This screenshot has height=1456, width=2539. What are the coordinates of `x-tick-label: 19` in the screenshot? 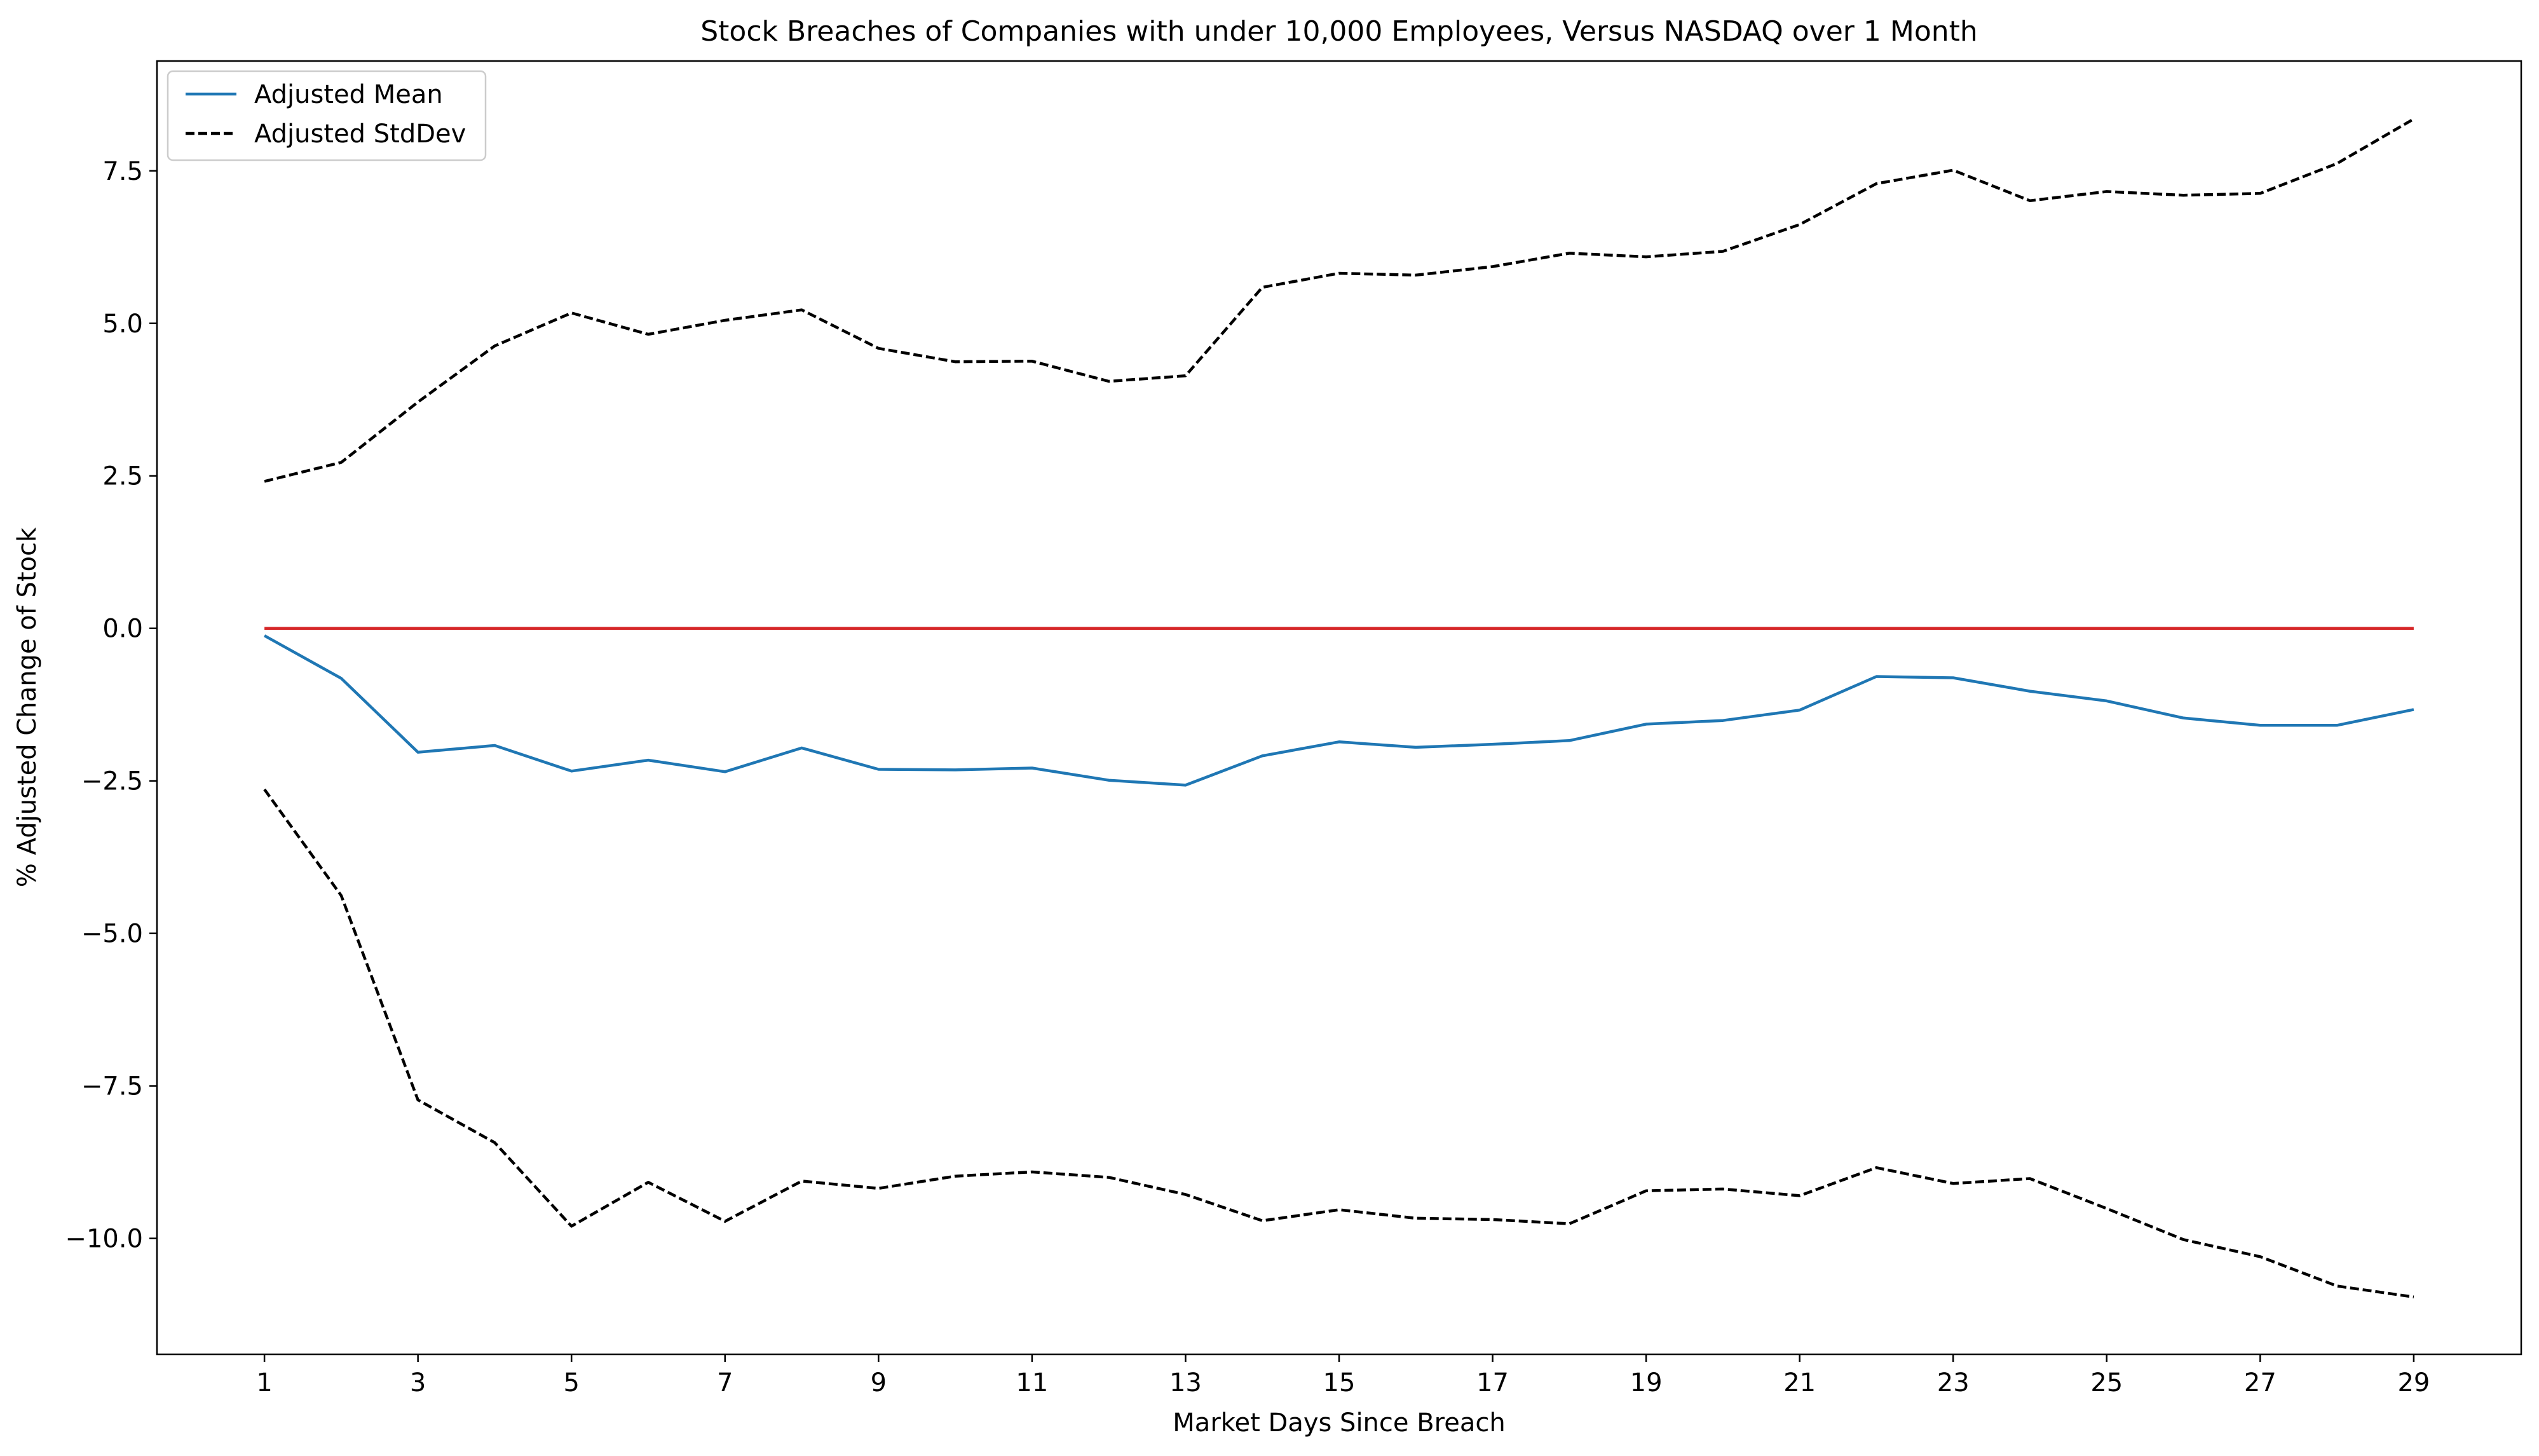 It's located at (1646, 1383).